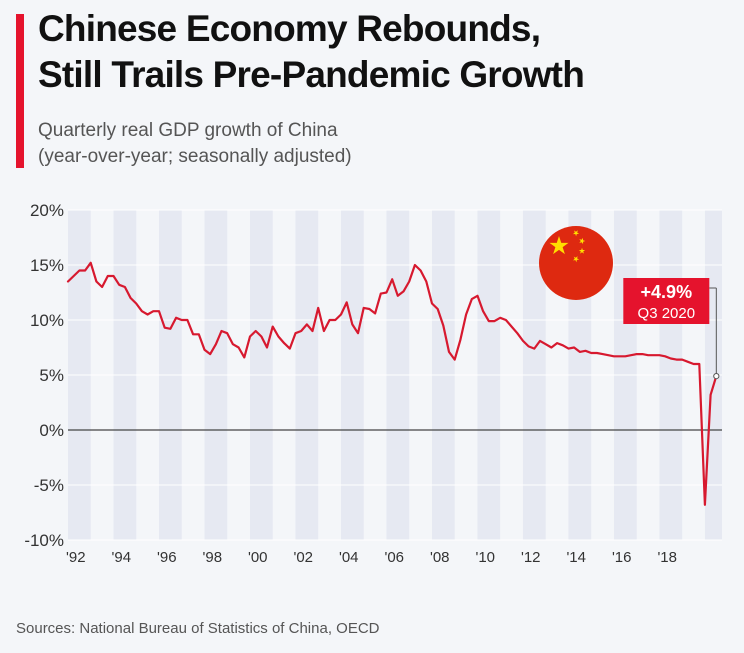 The height and width of the screenshot is (653, 744). What do you see at coordinates (289, 28) in the screenshot?
I see `title-line-1: Chinese Economy Rebounds,` at bounding box center [289, 28].